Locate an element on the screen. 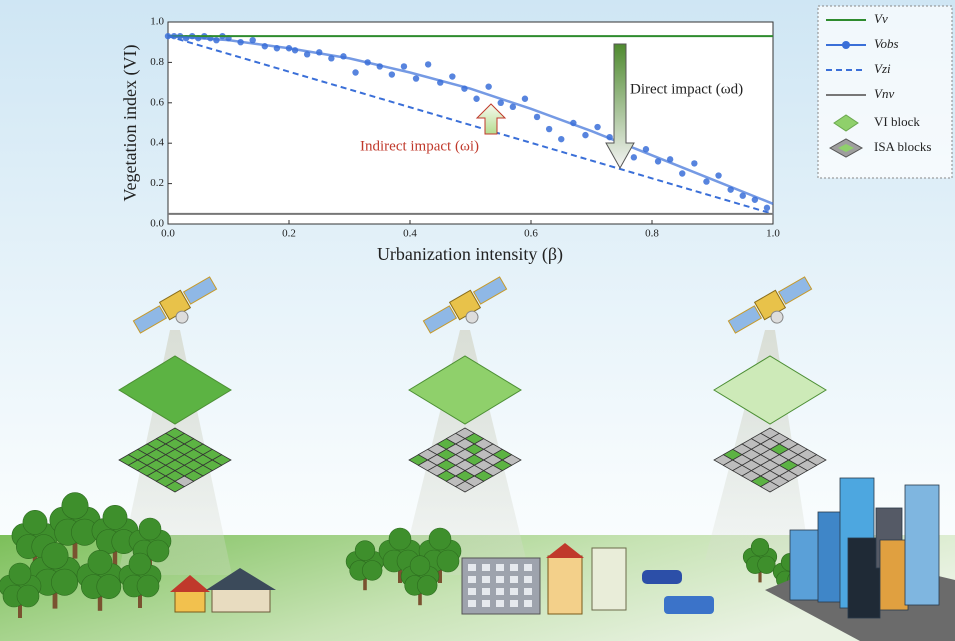 The image size is (955, 641). x-tick-label: 0.8 is located at coordinates (652, 234).